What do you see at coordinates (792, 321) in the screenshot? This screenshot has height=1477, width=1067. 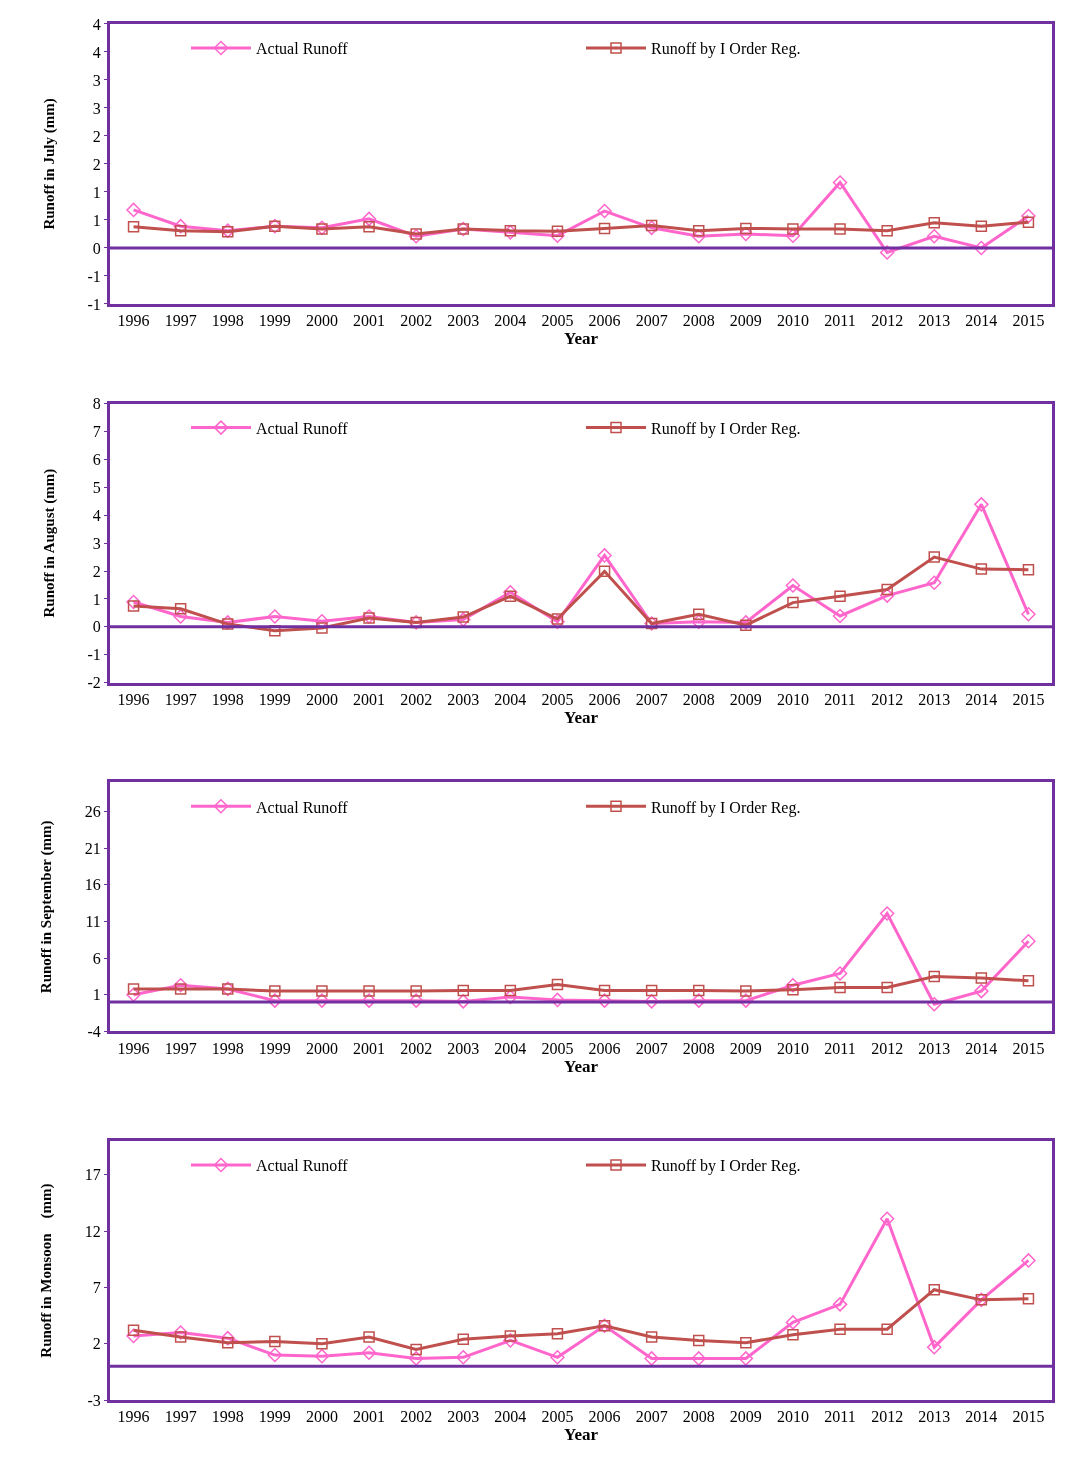 I see `x-tick-label: 2010` at bounding box center [792, 321].